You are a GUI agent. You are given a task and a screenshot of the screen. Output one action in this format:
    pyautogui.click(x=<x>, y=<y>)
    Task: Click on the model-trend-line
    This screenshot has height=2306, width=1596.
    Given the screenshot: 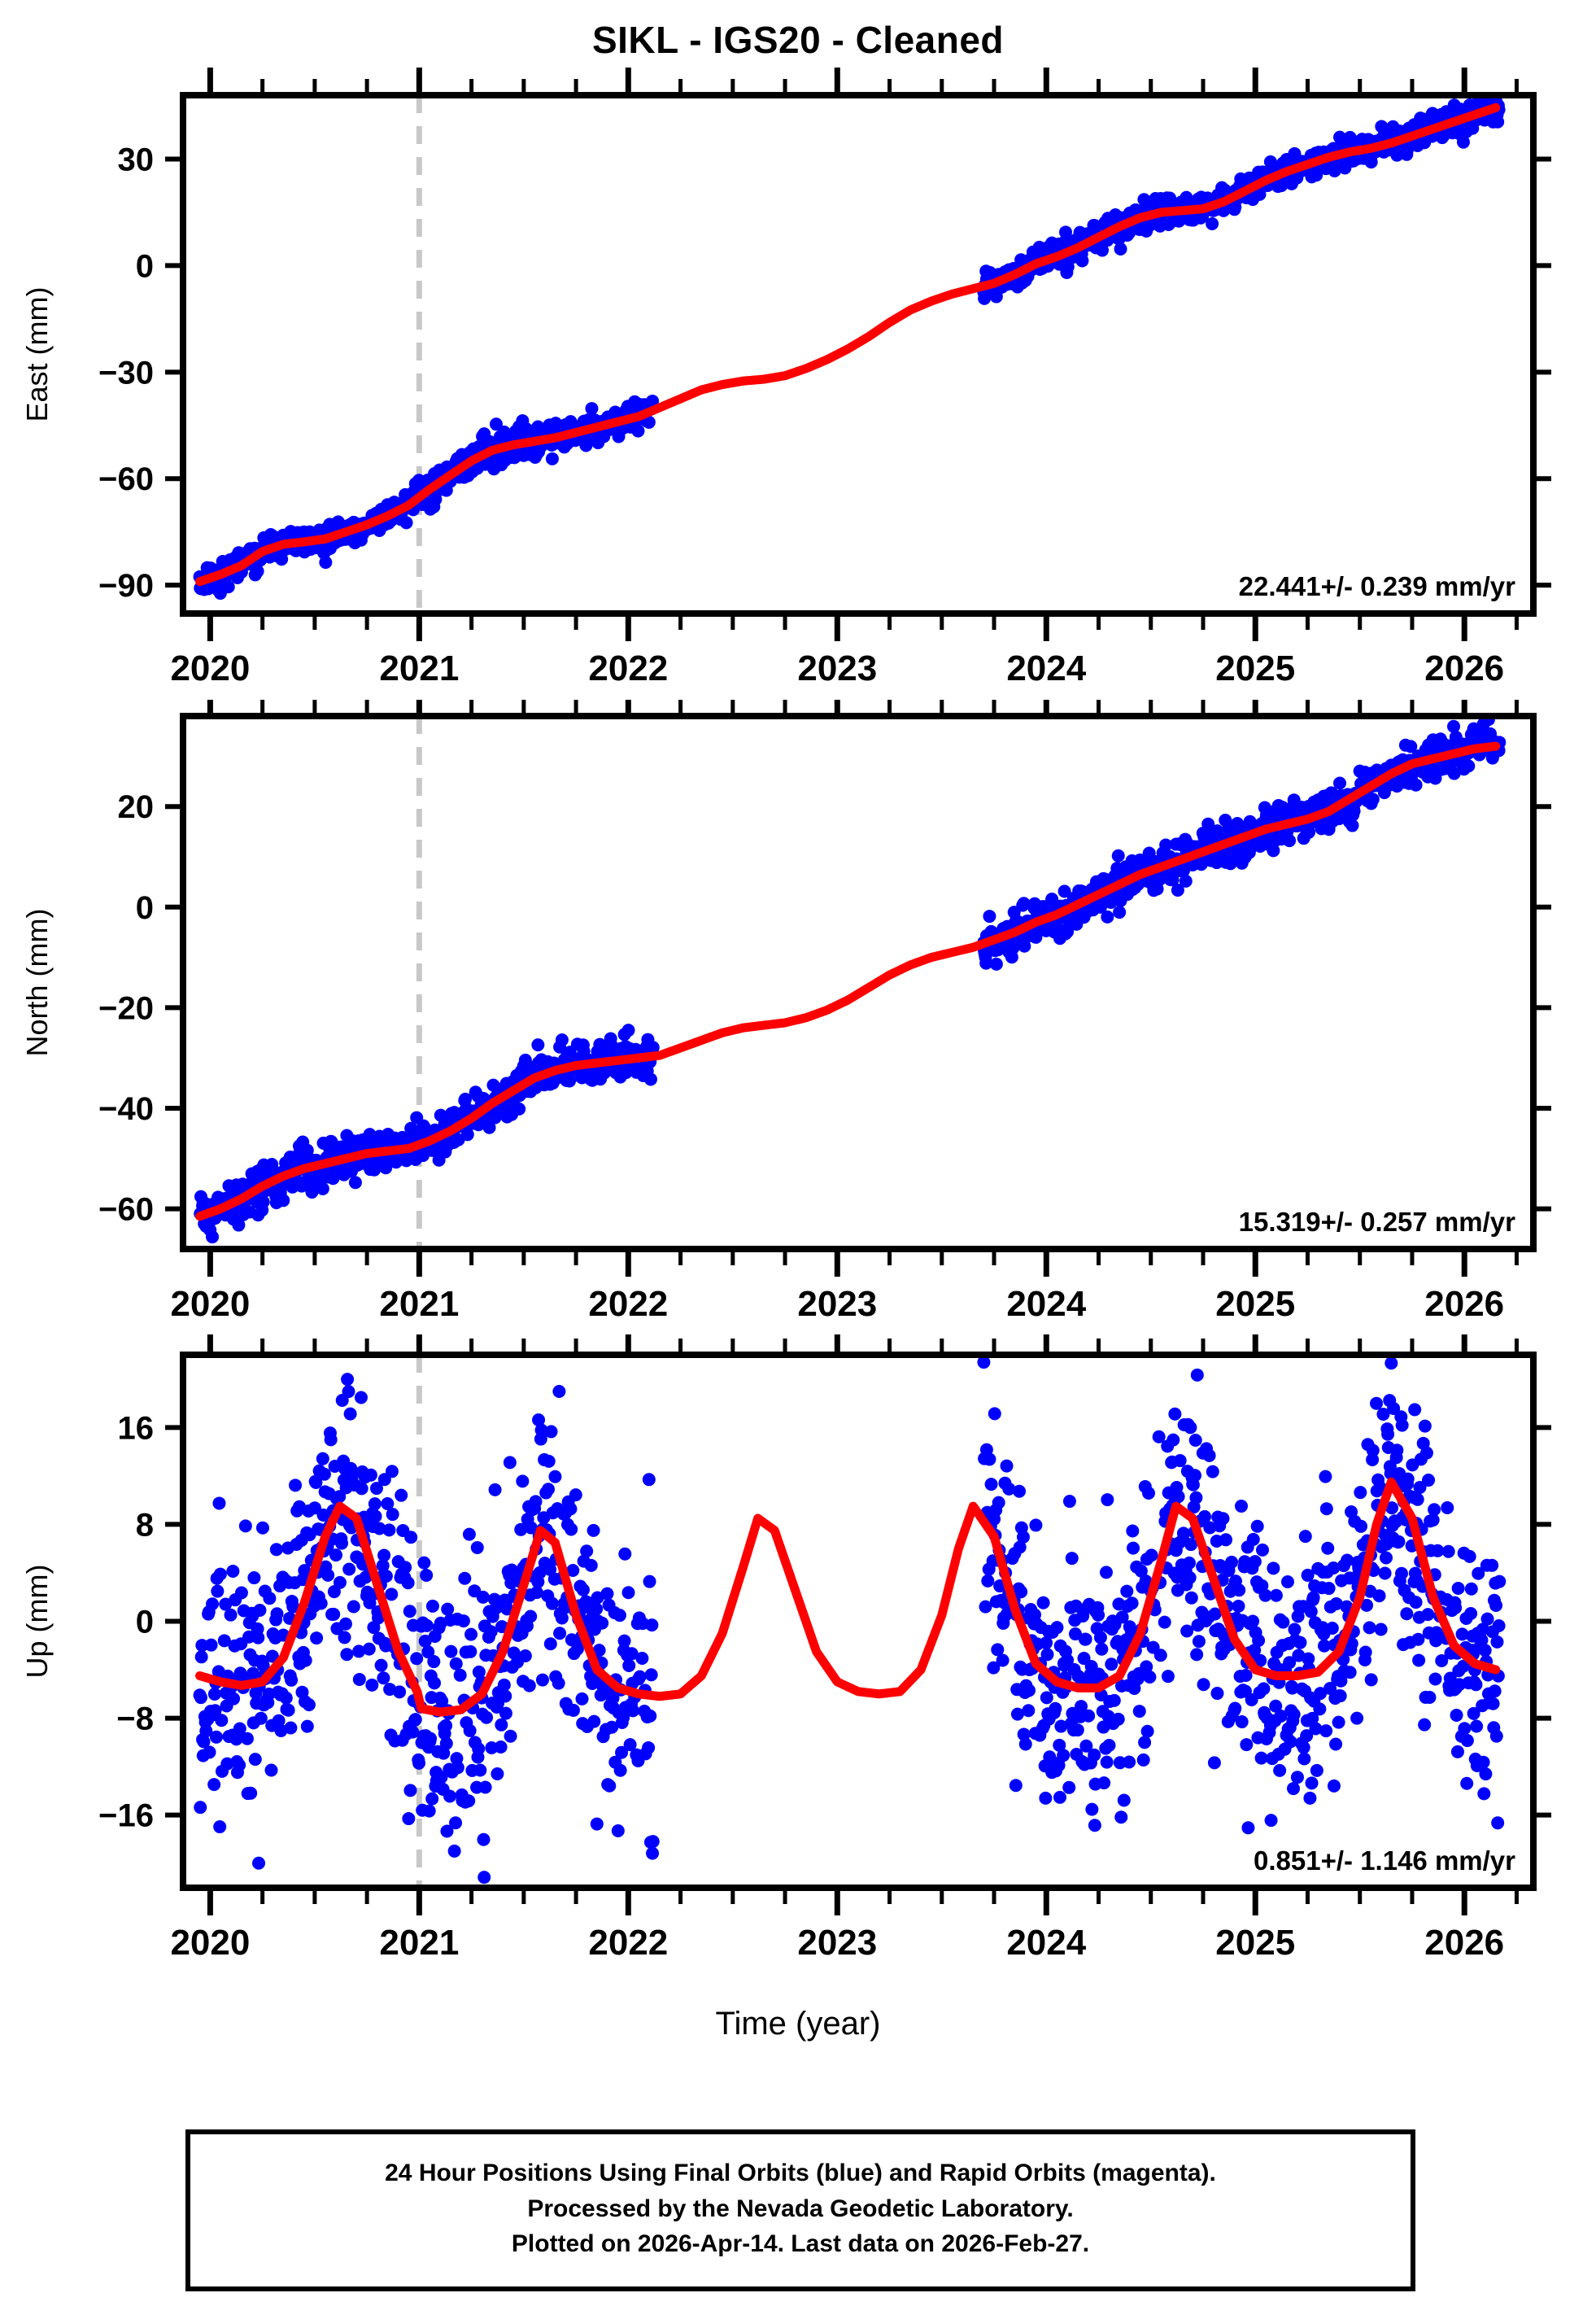 What is the action you would take?
    pyautogui.click(x=848, y=1597)
    